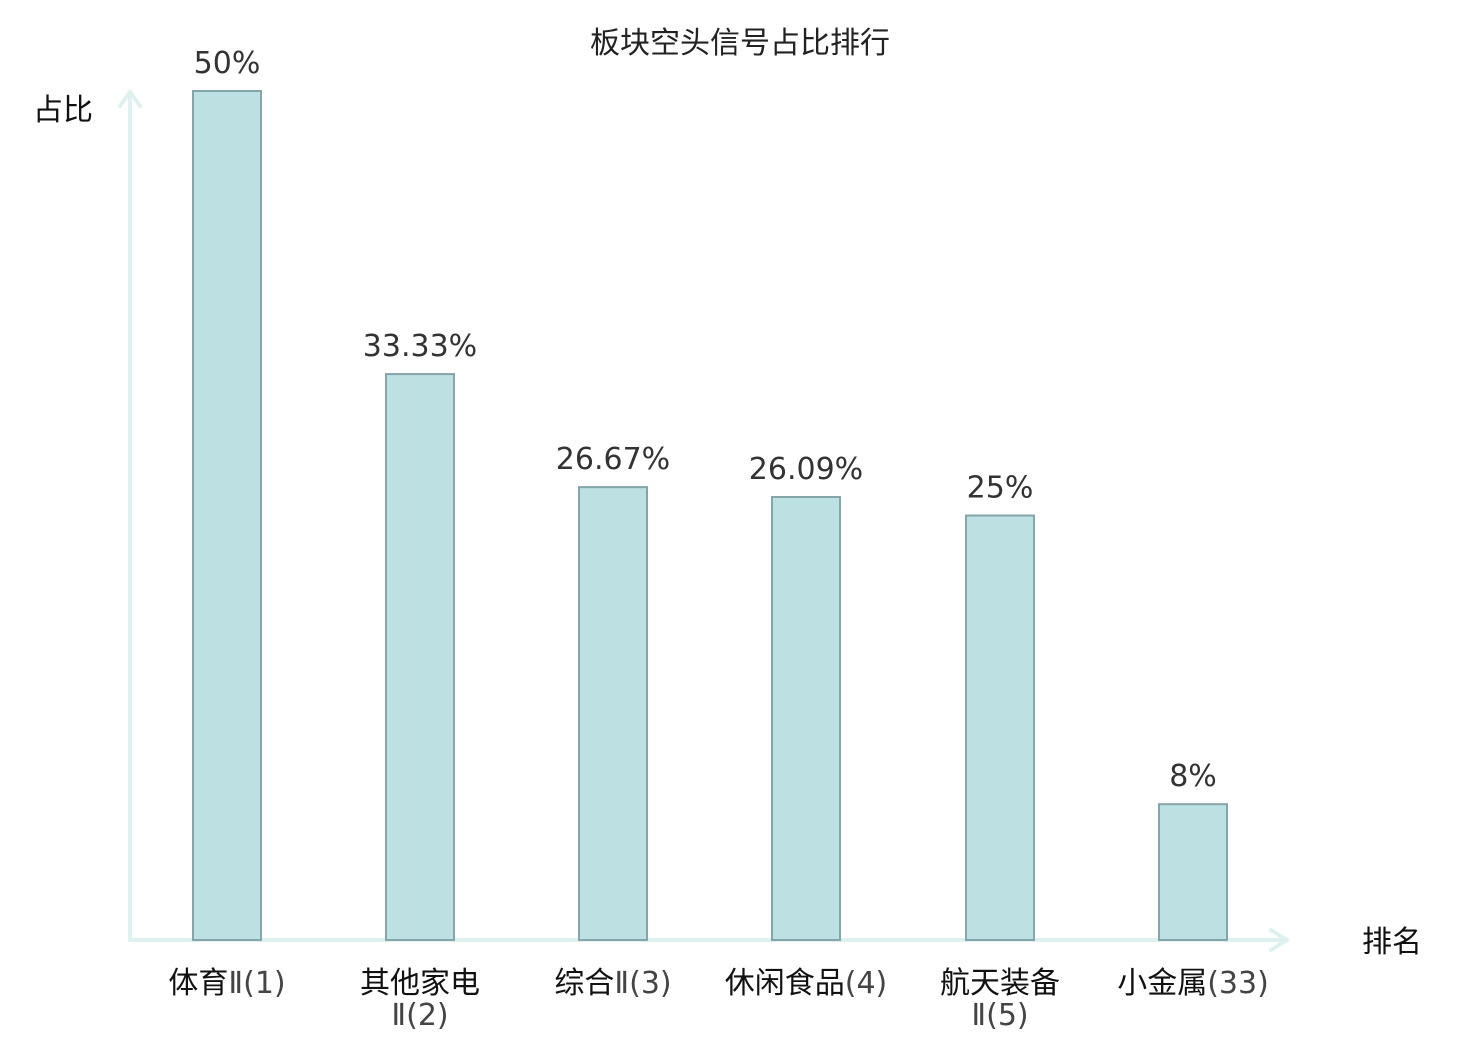 The width and height of the screenshot is (1480, 1040). I want to click on category-label: 航天装备, so click(1000, 983).